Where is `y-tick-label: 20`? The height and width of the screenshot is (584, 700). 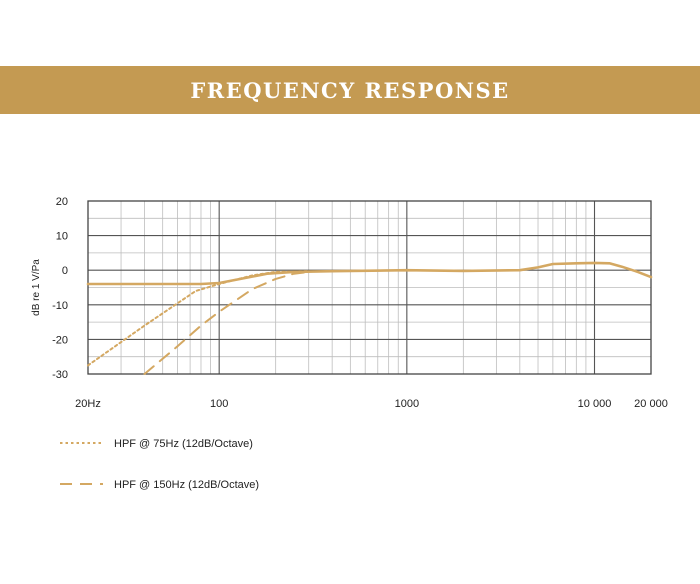
y-tick-label: 20 is located at coordinates (62, 202).